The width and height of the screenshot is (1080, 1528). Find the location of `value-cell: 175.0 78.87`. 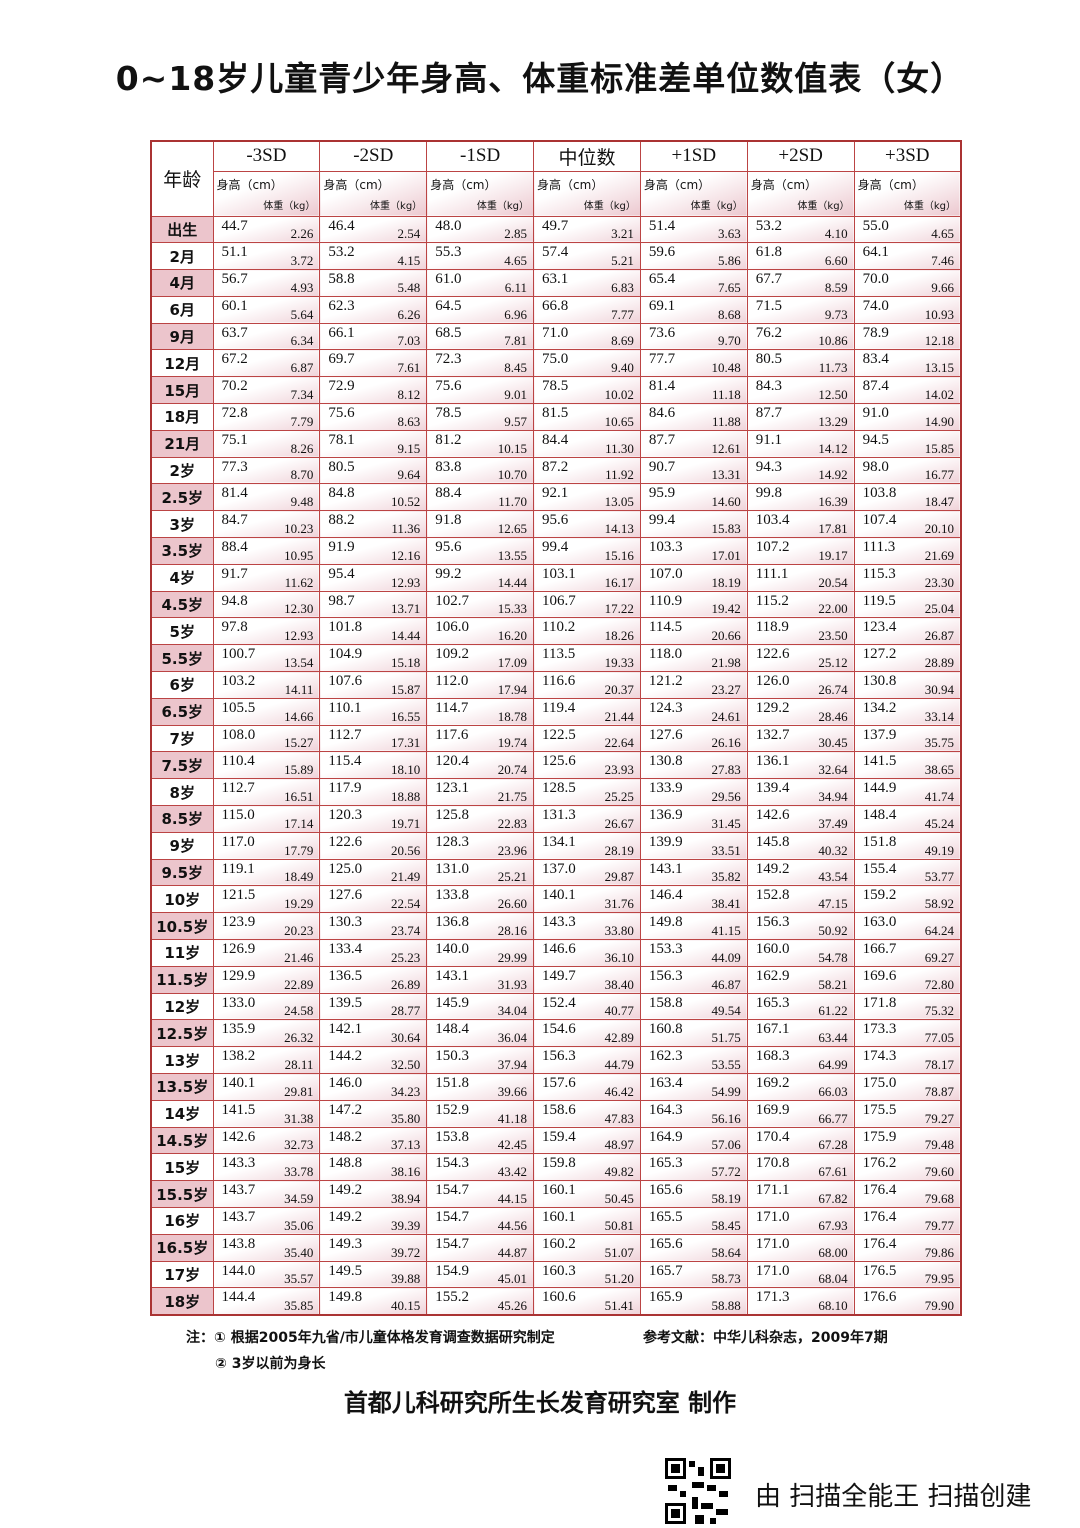

value-cell: 175.0 78.87 is located at coordinates (907, 1087).